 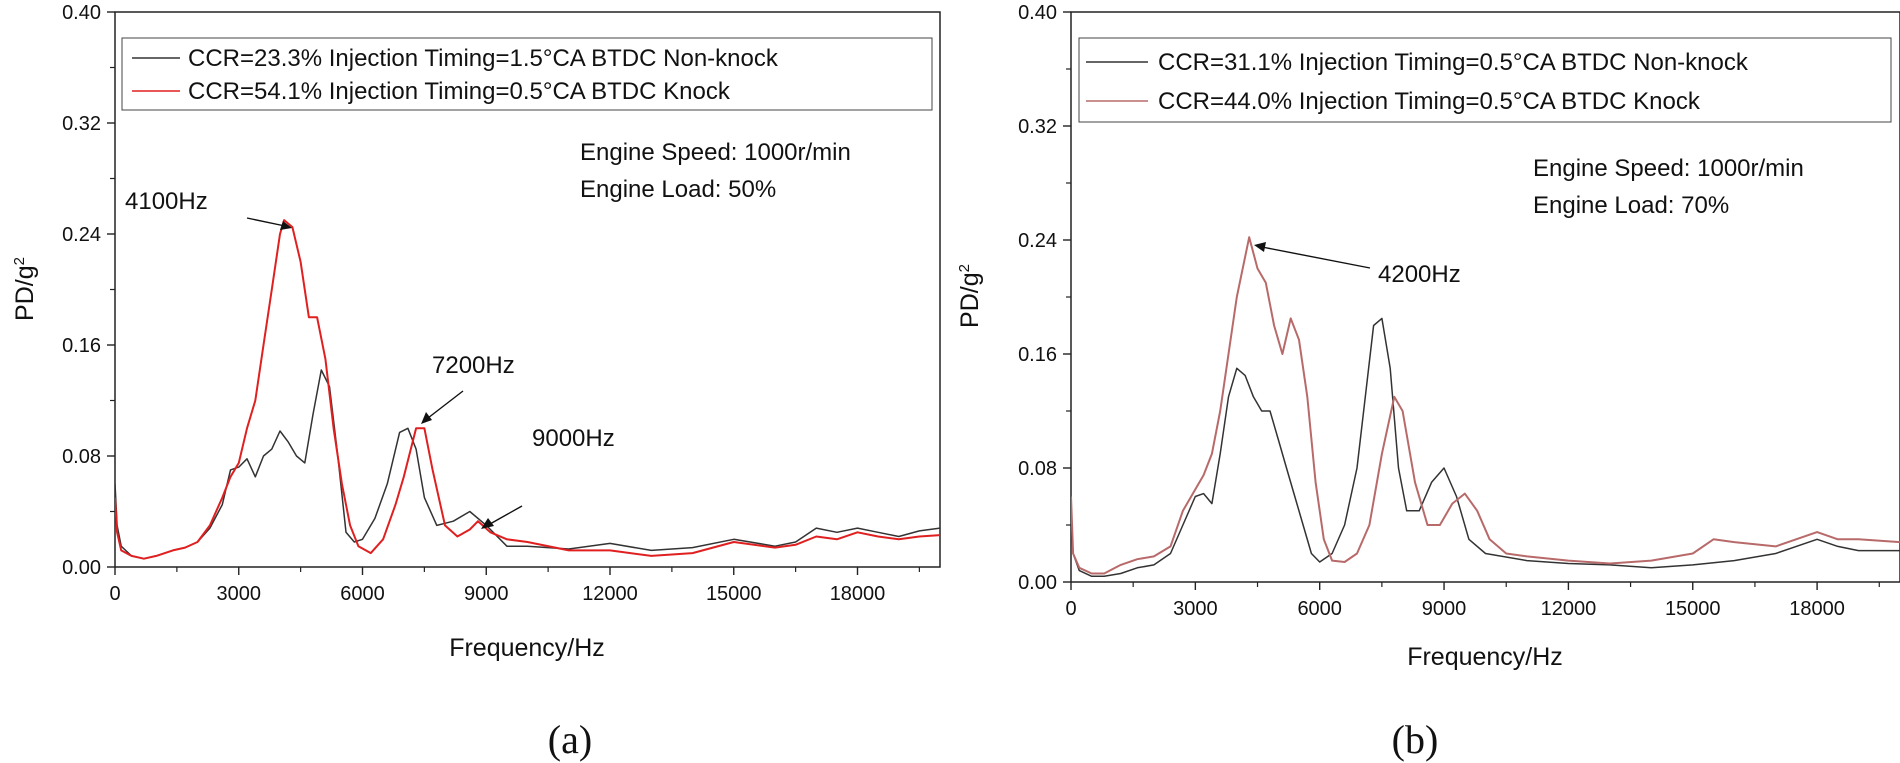 I want to click on peak-arrowhead-4100hz, so click(x=286, y=225).